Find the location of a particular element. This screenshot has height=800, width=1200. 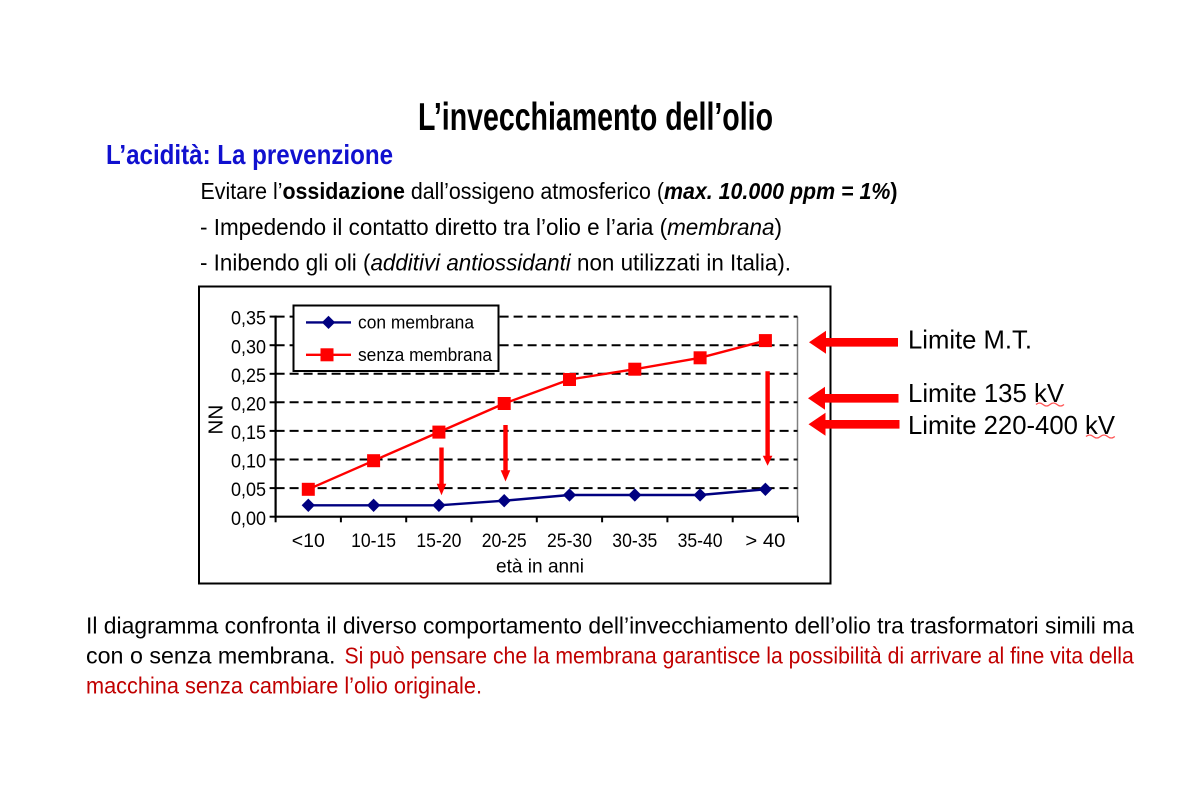

svg-text: 0,05 is located at coordinates (248, 490).